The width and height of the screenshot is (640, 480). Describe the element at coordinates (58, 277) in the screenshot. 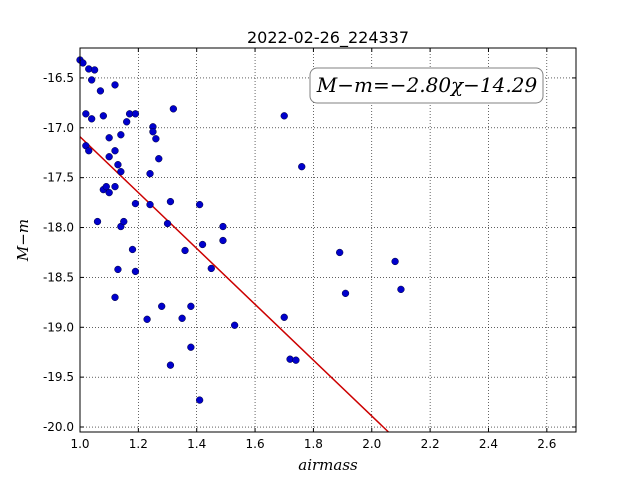

I see `y-tick-label: -18.5` at that location.